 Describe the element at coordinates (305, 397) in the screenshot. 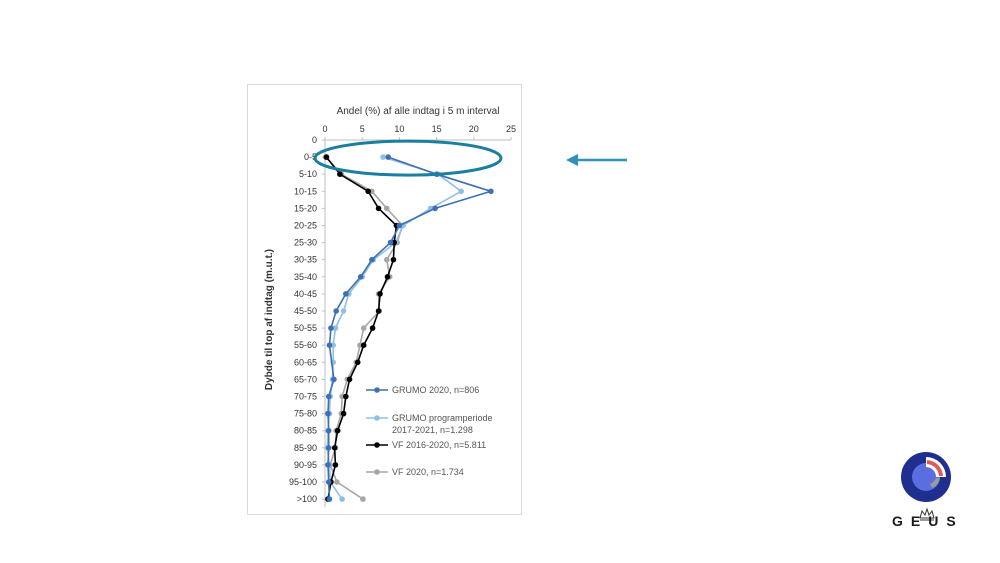

I see `y-tick-label: 70-75` at that location.